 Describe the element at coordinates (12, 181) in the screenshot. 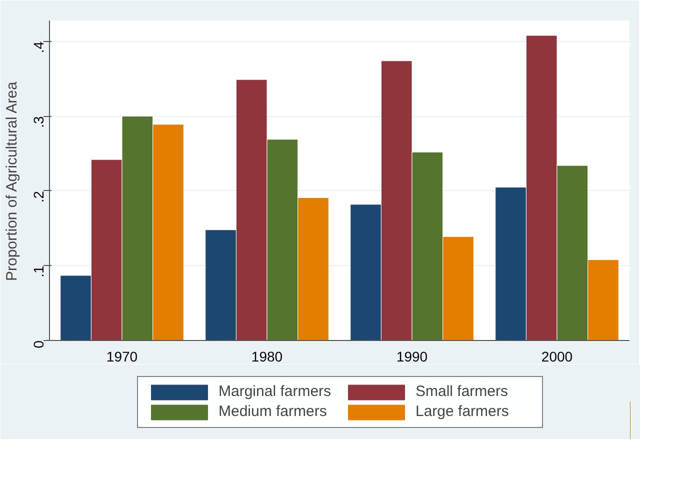

I see `y-axis-title: Proportion of Agricultural Area` at that location.